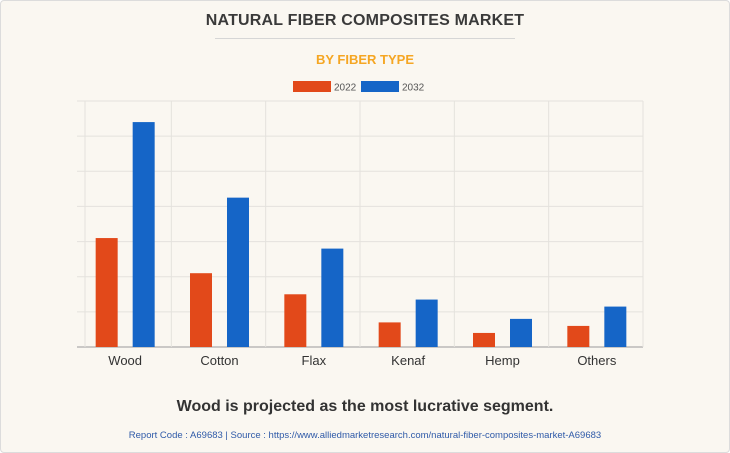 This screenshot has height=453, width=730. I want to click on bar-kenaf-2032, so click(426, 323).